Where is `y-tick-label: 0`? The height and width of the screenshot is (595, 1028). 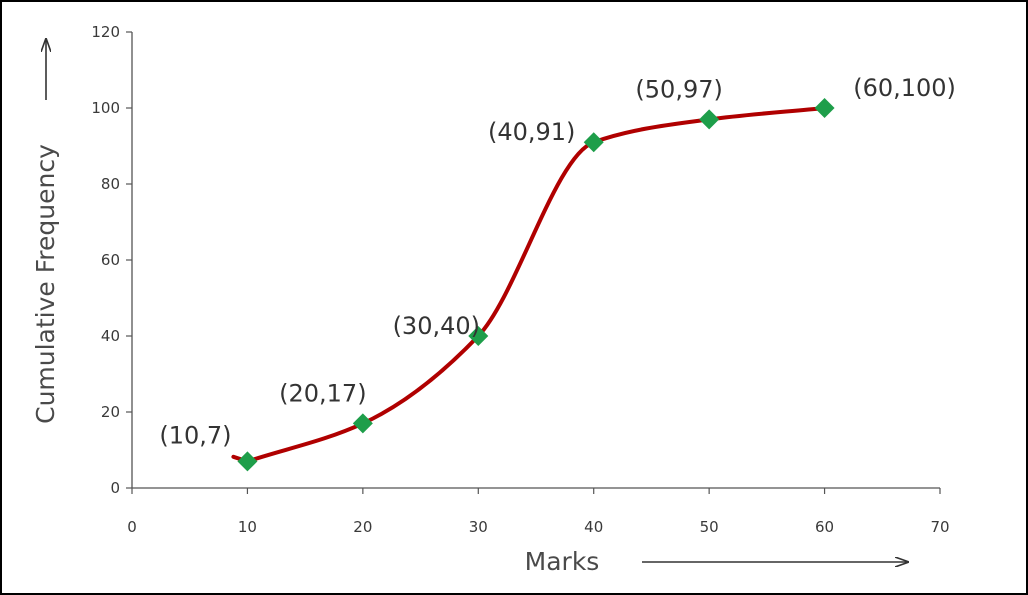 y-tick-label: 0 is located at coordinates (115, 488).